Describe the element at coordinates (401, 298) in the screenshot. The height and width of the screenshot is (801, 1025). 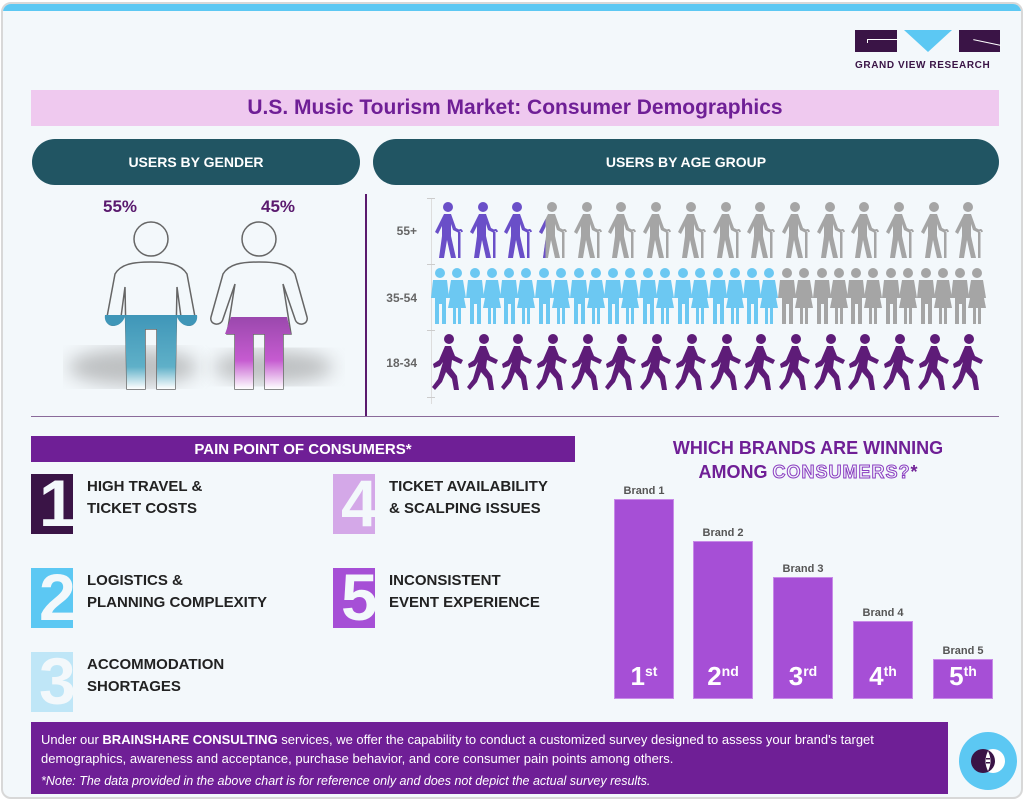
I see `age-label-35-54: 35-54` at that location.